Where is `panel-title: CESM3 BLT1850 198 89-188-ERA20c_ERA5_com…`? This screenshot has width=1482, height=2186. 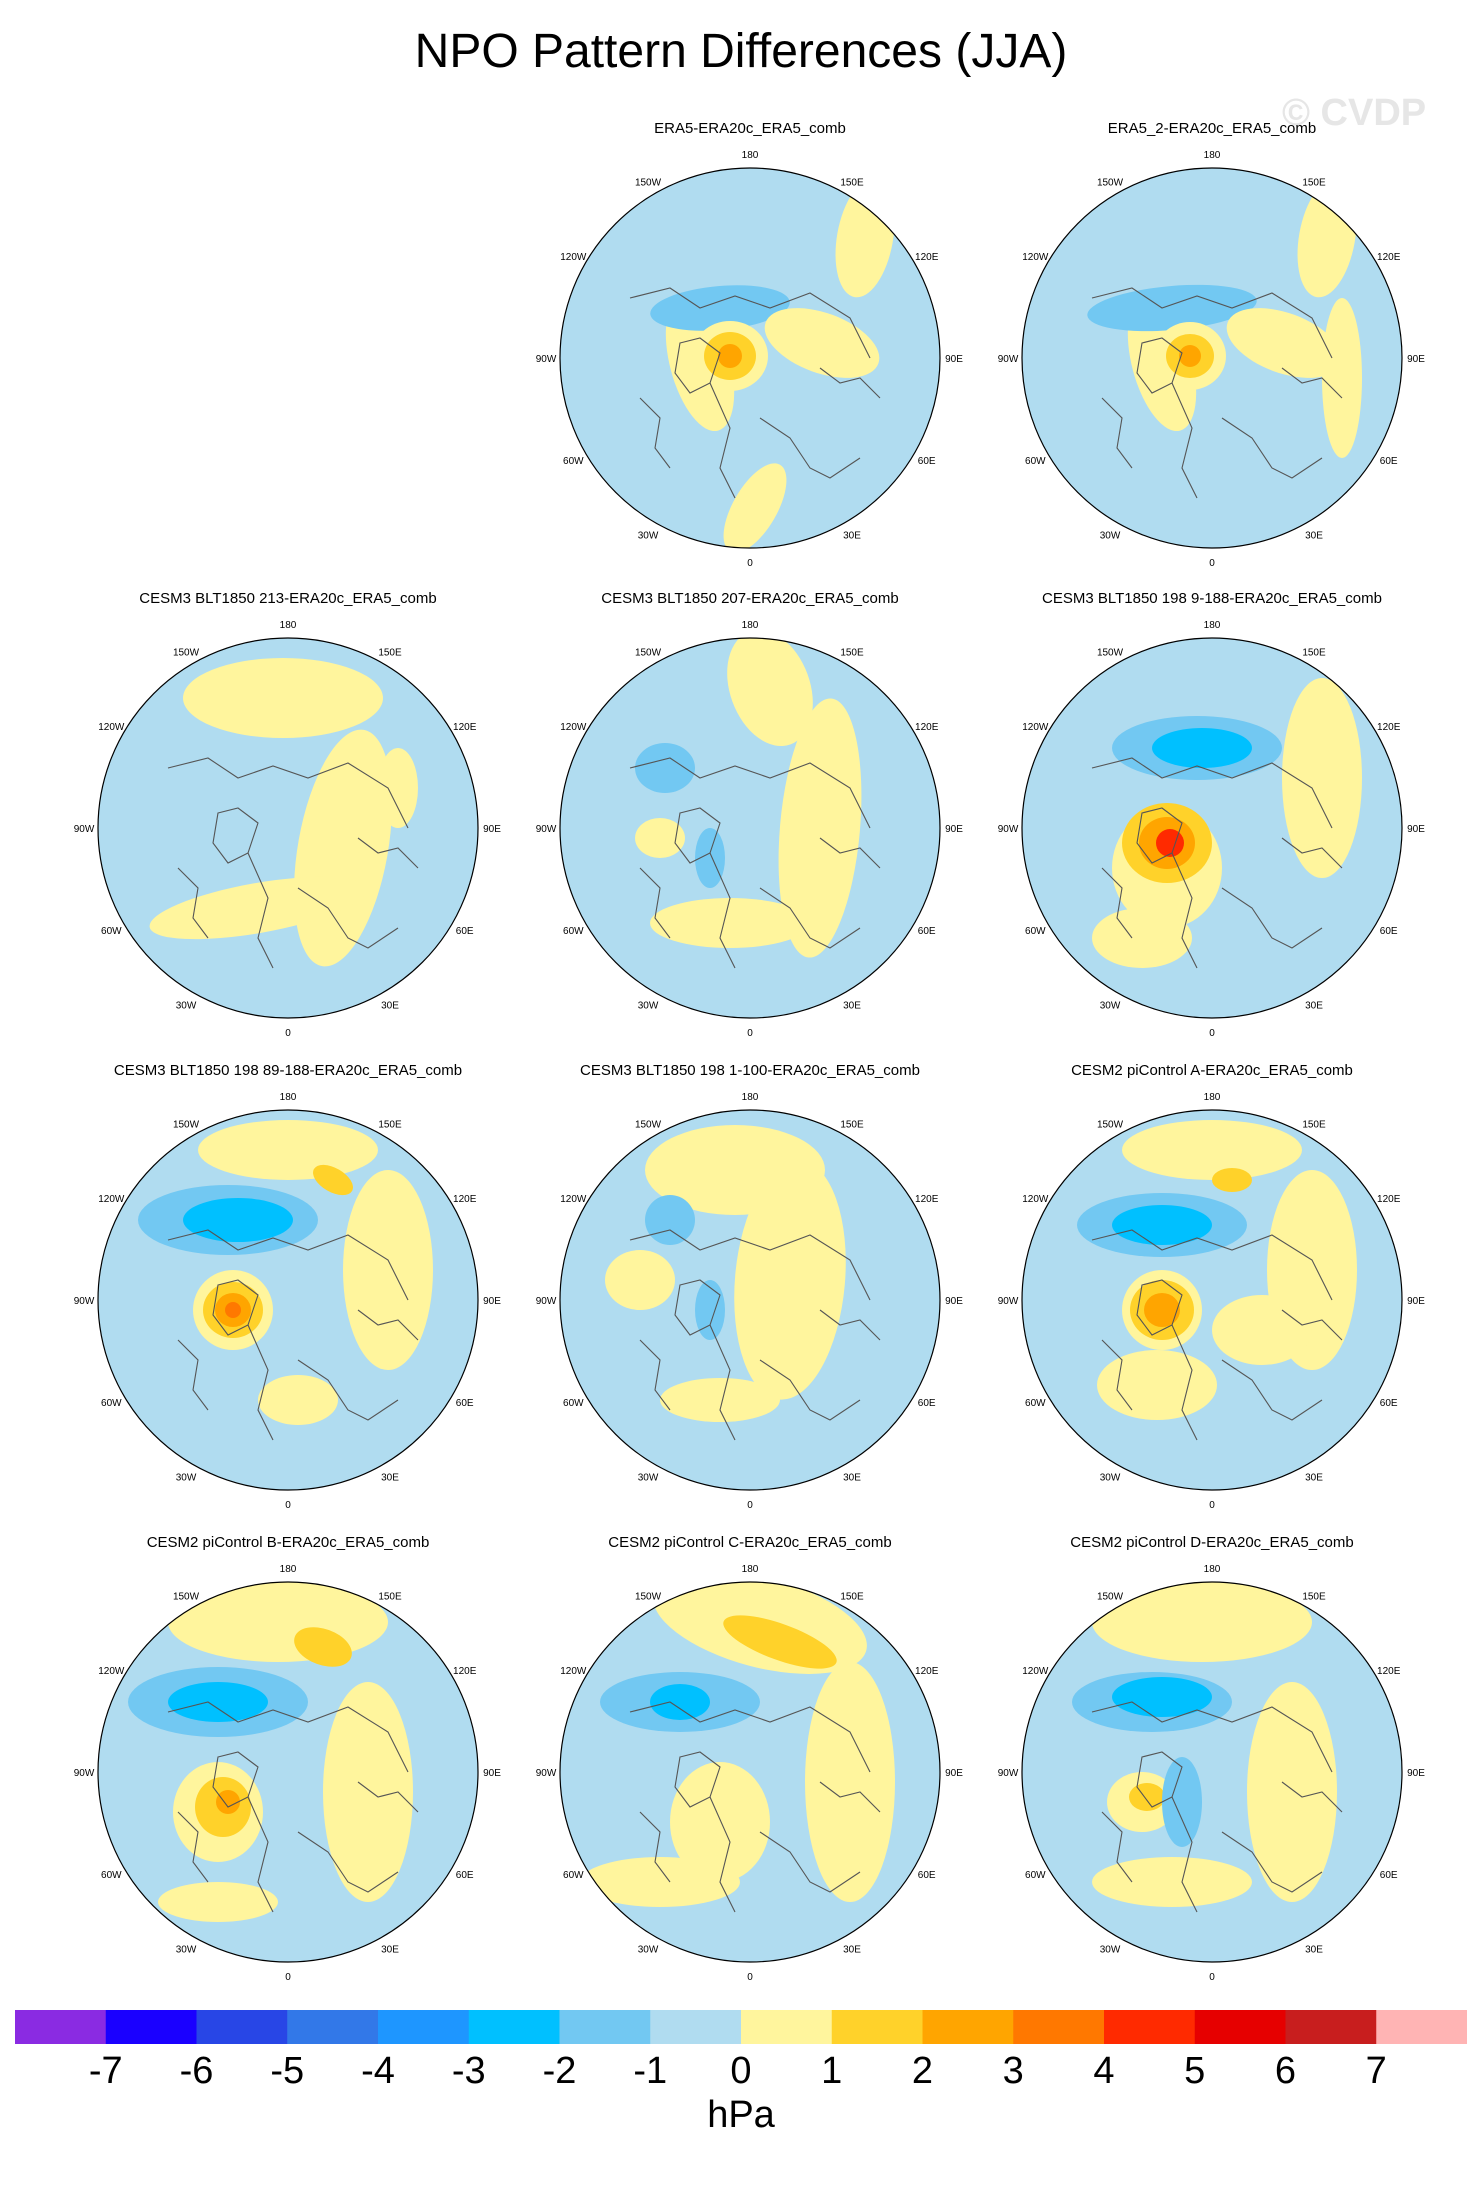
panel-title: CESM3 BLT1850 198 89-188-ERA20c_ERA5_com… is located at coordinates (288, 1070).